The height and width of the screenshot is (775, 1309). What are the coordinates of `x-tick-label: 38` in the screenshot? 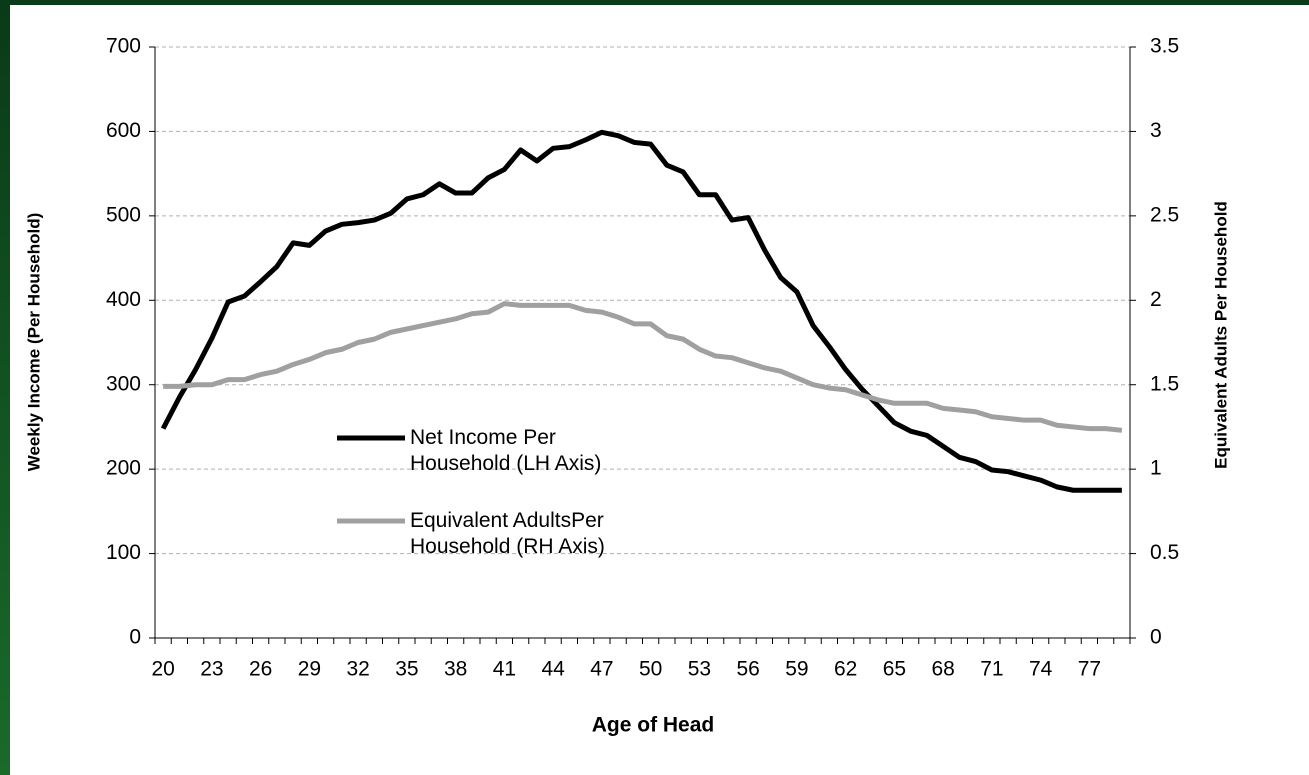 It's located at (455, 669).